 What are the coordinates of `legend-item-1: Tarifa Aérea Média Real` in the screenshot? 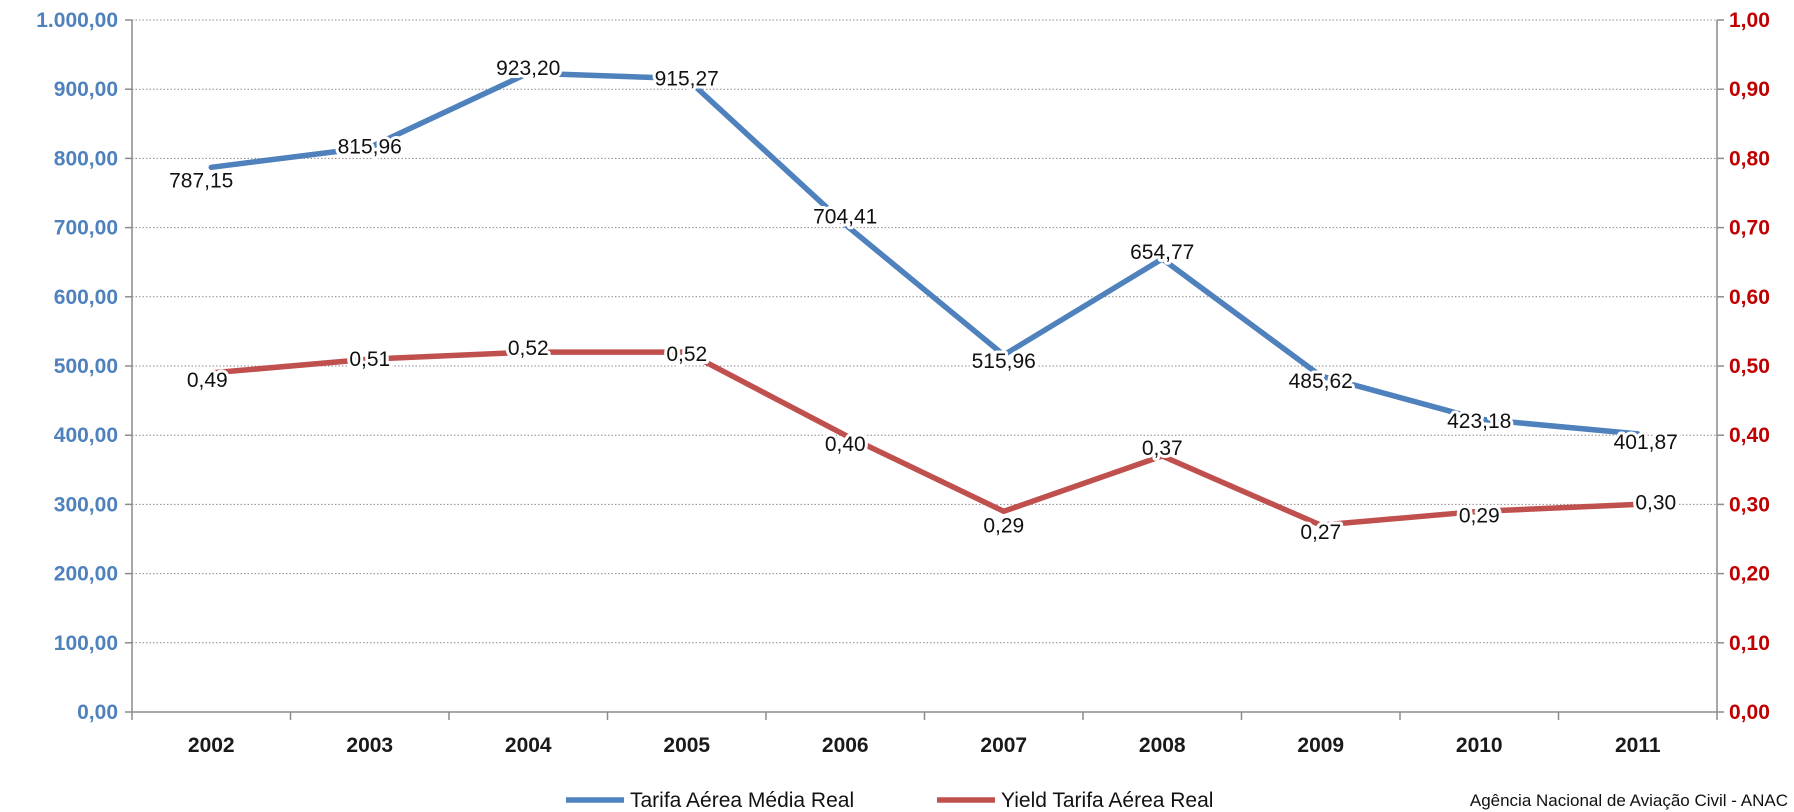 It's located at (710, 800).